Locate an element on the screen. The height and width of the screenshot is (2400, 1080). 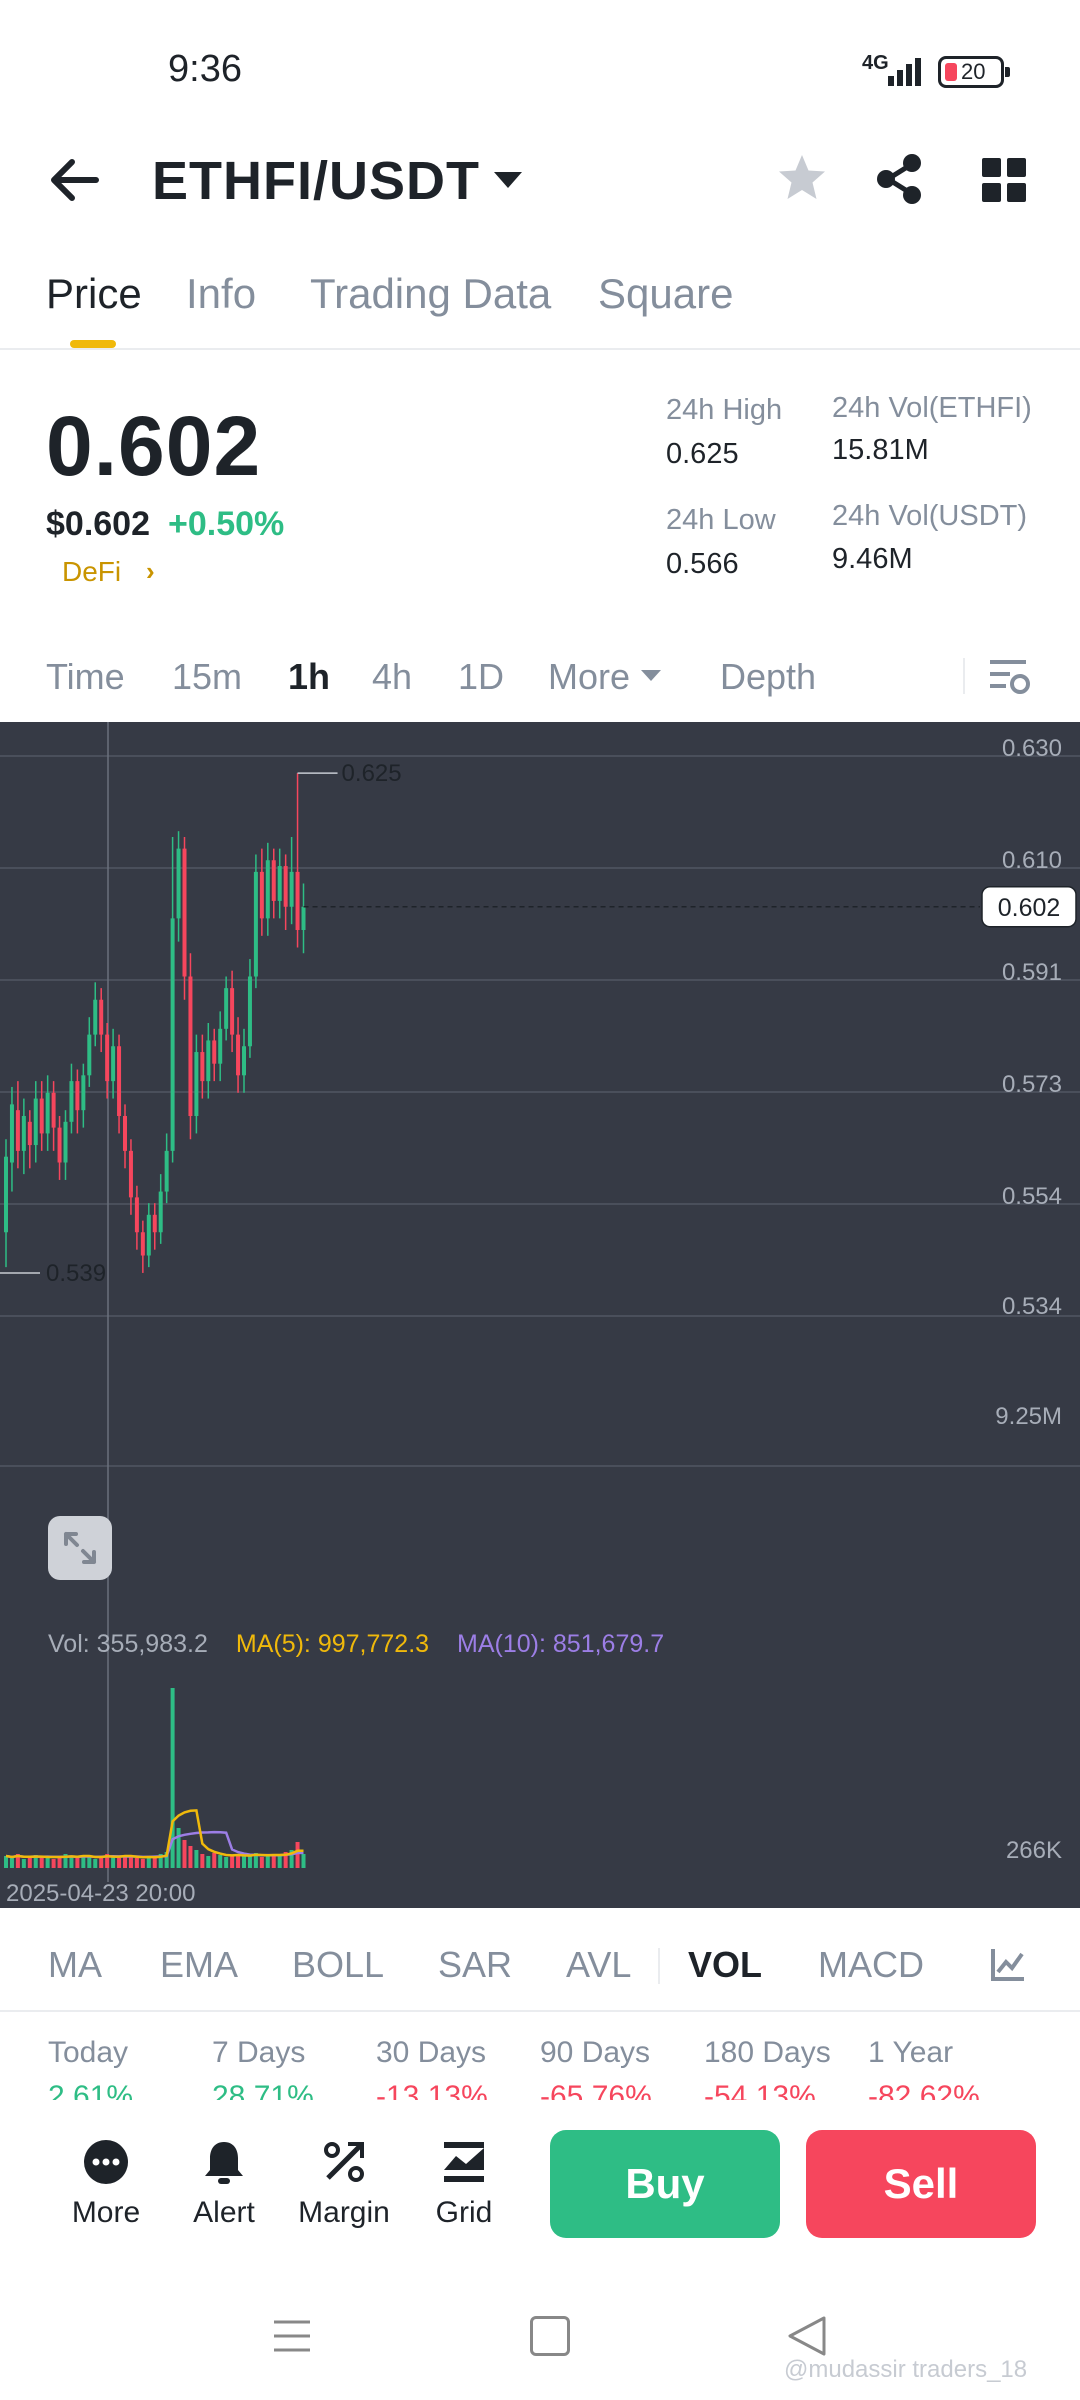
last-price: 0.602 is located at coordinates (154, 446).